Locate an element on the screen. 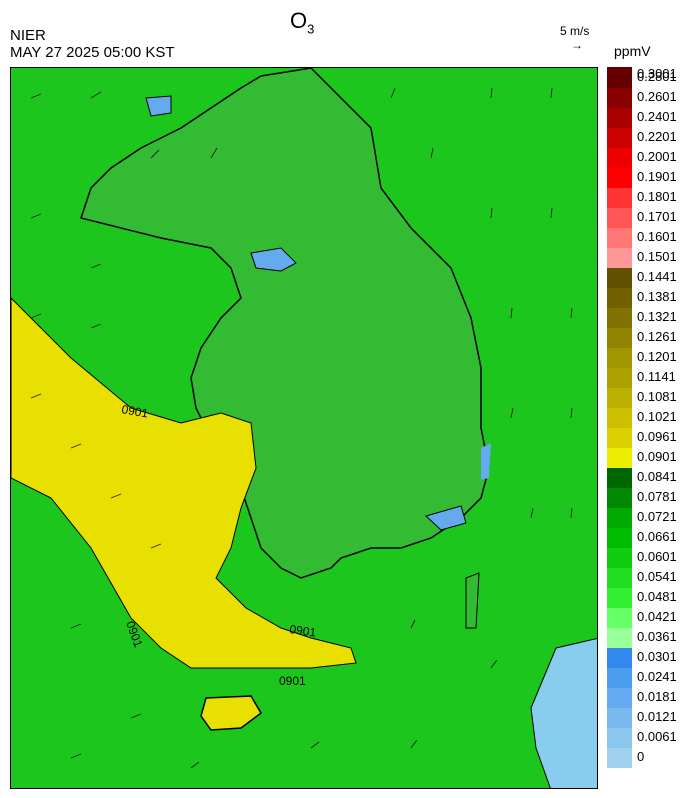 The height and width of the screenshot is (798, 692). legend-label: 0.2201 is located at coordinates (657, 136).